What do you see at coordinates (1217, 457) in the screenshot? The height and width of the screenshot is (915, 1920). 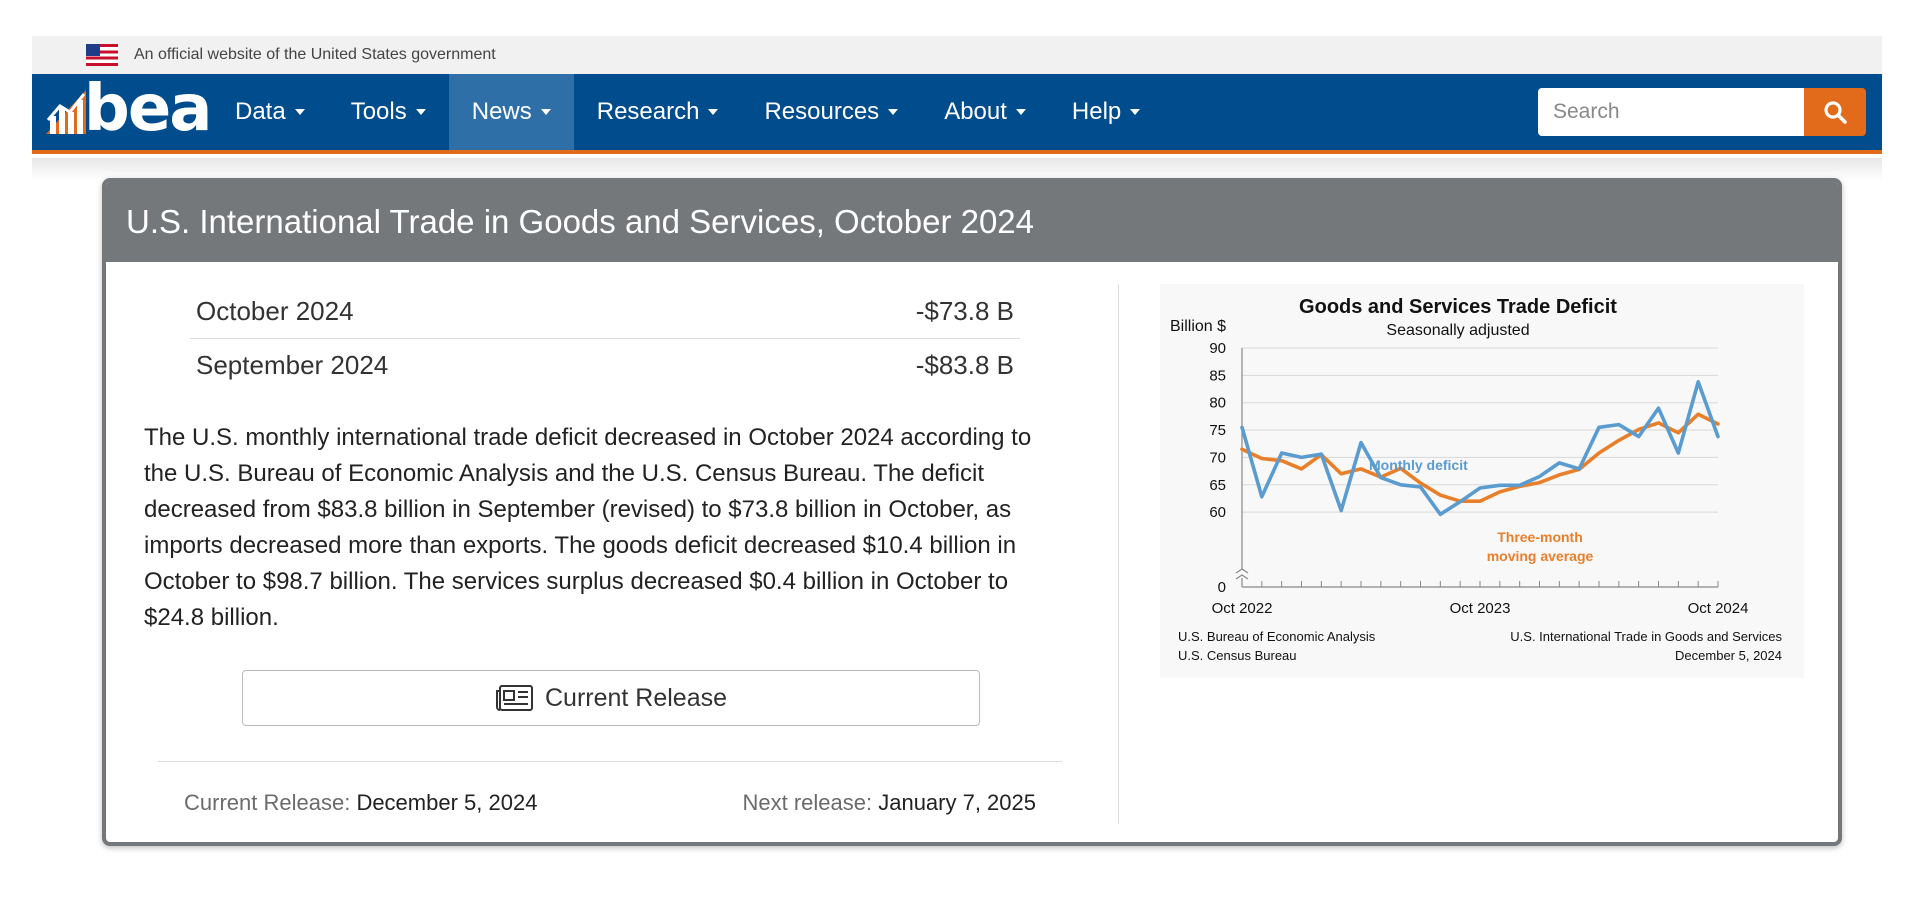 I see `chart-y-tick-label: 70` at bounding box center [1217, 457].